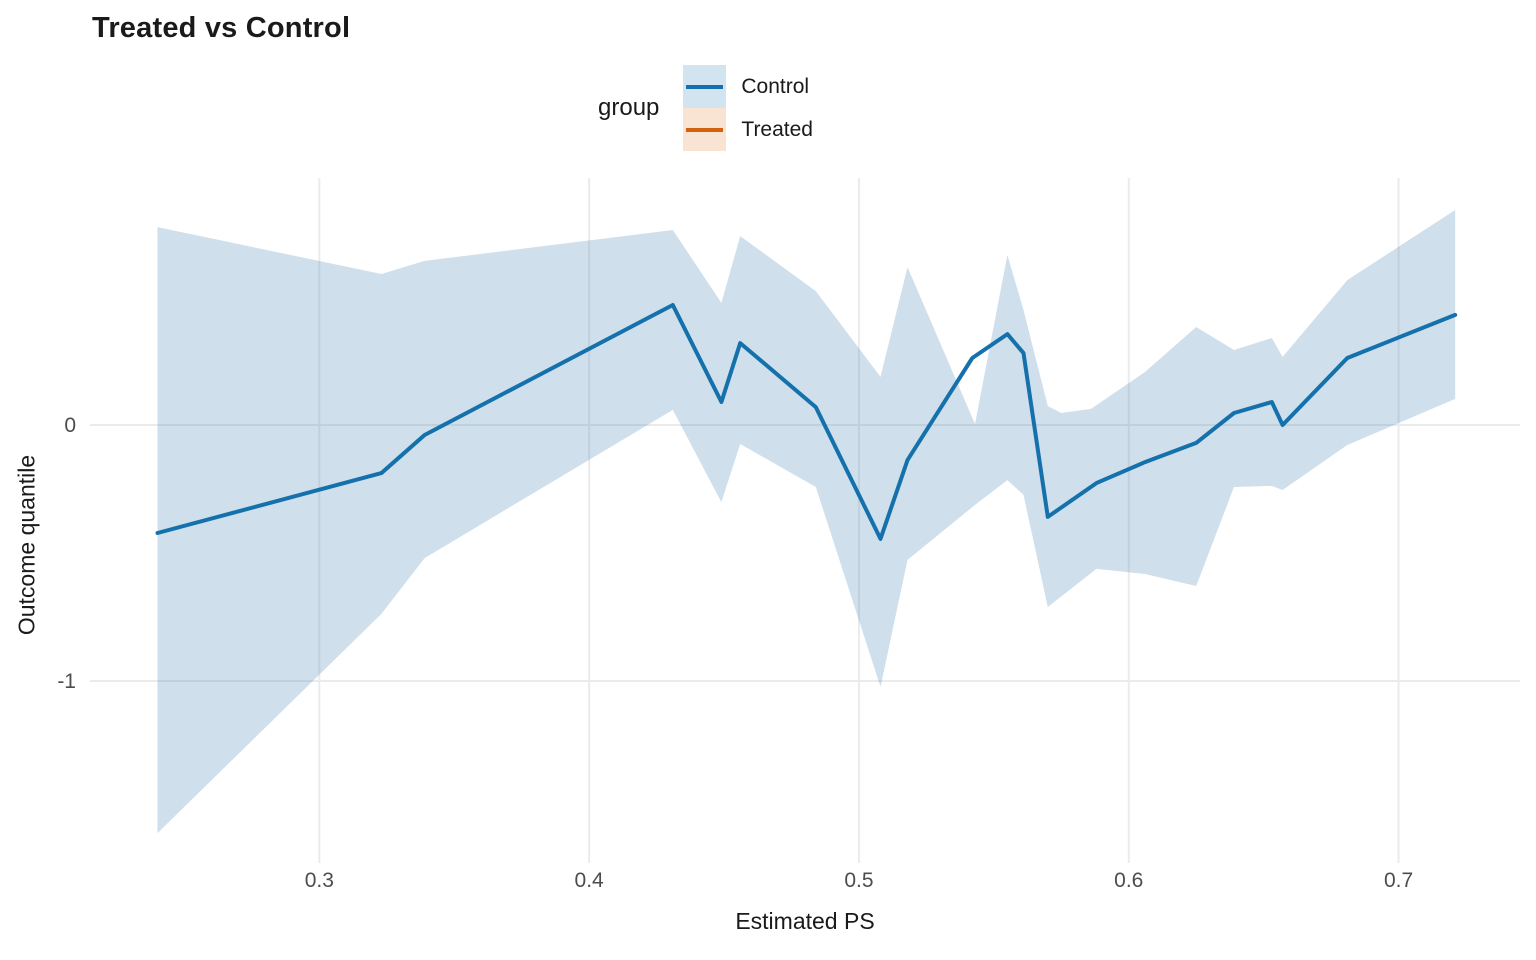 The width and height of the screenshot is (1536, 960). I want to click on legend-label: Treated, so click(777, 129).